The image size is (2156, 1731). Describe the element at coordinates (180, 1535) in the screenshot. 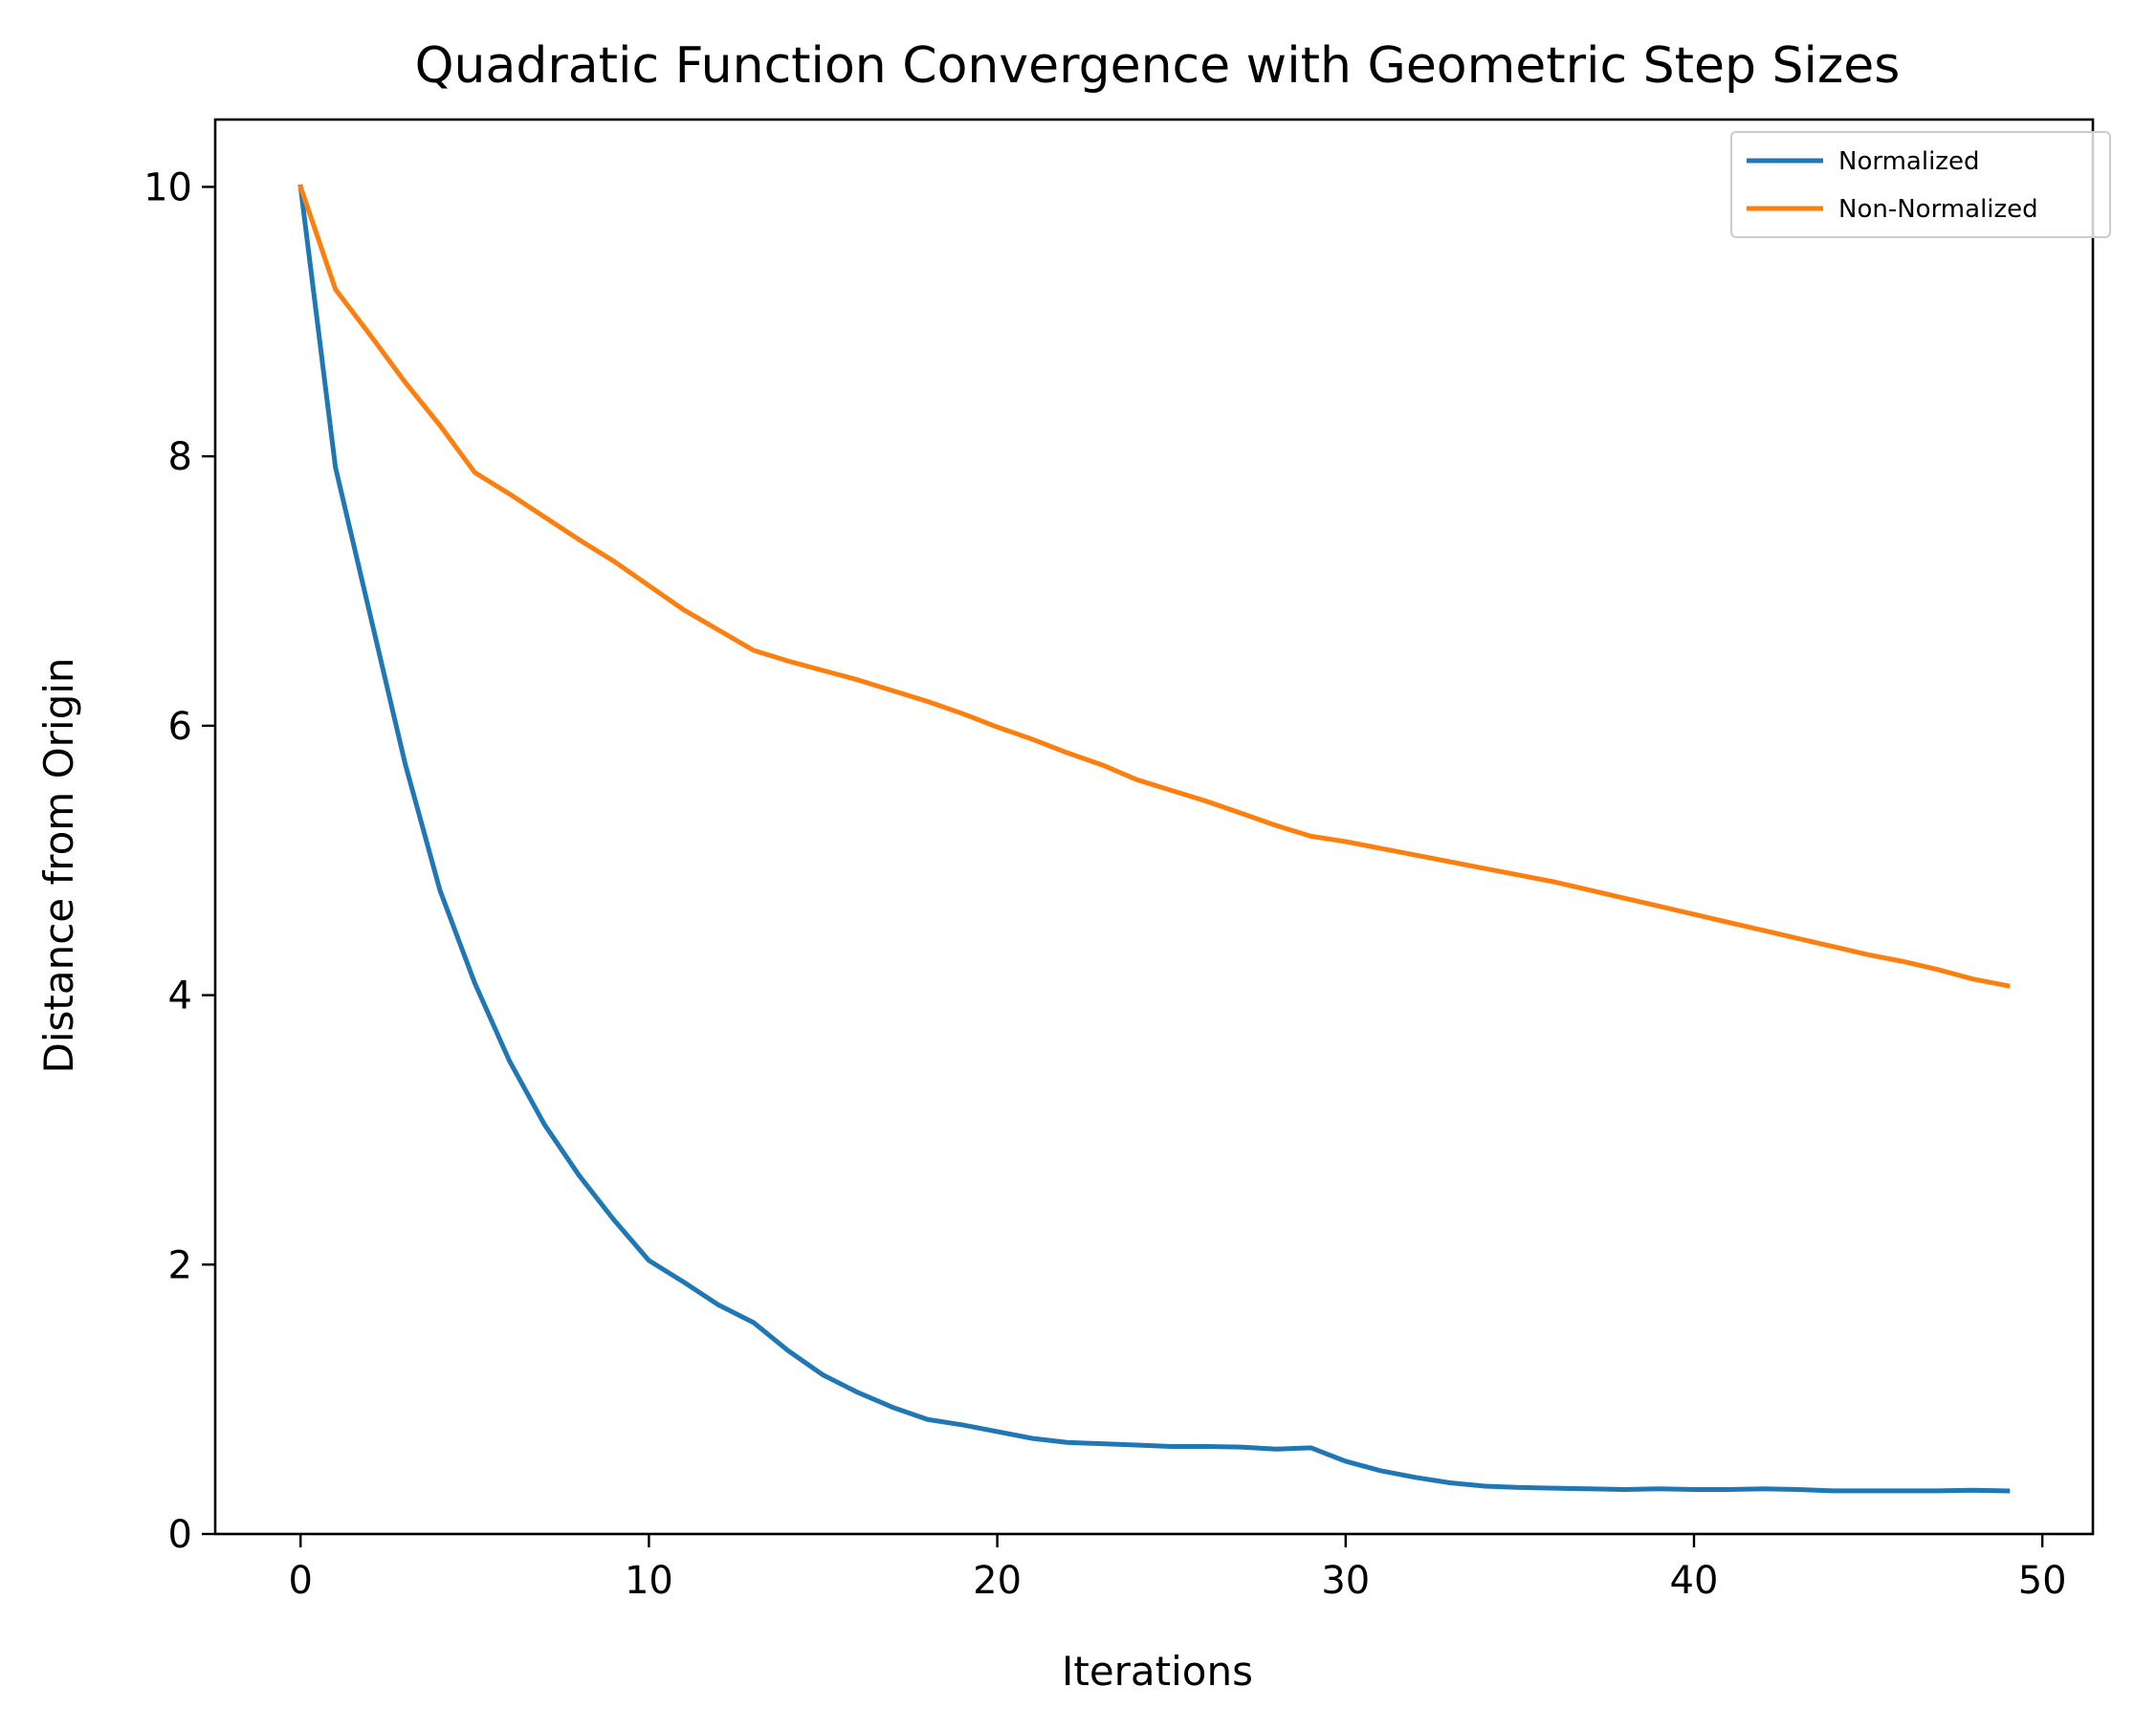

I see `y-tick-label: 0` at that location.